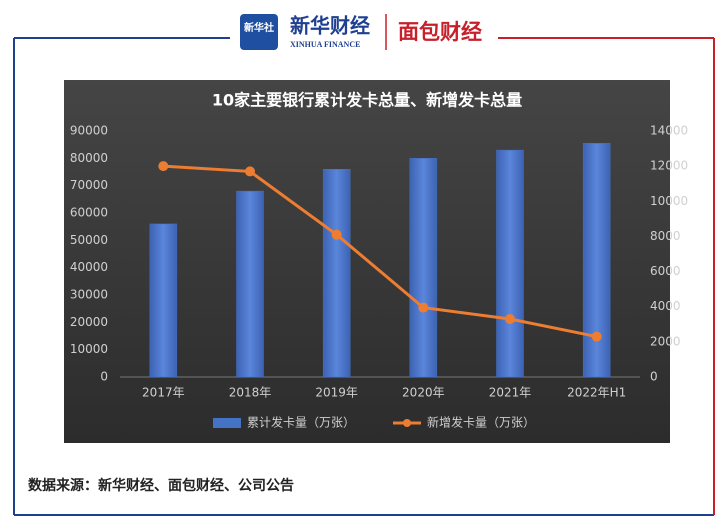 The image size is (728, 529). Describe the element at coordinates (89, 349) in the screenshot. I see `y-tick-label: 10000` at that location.